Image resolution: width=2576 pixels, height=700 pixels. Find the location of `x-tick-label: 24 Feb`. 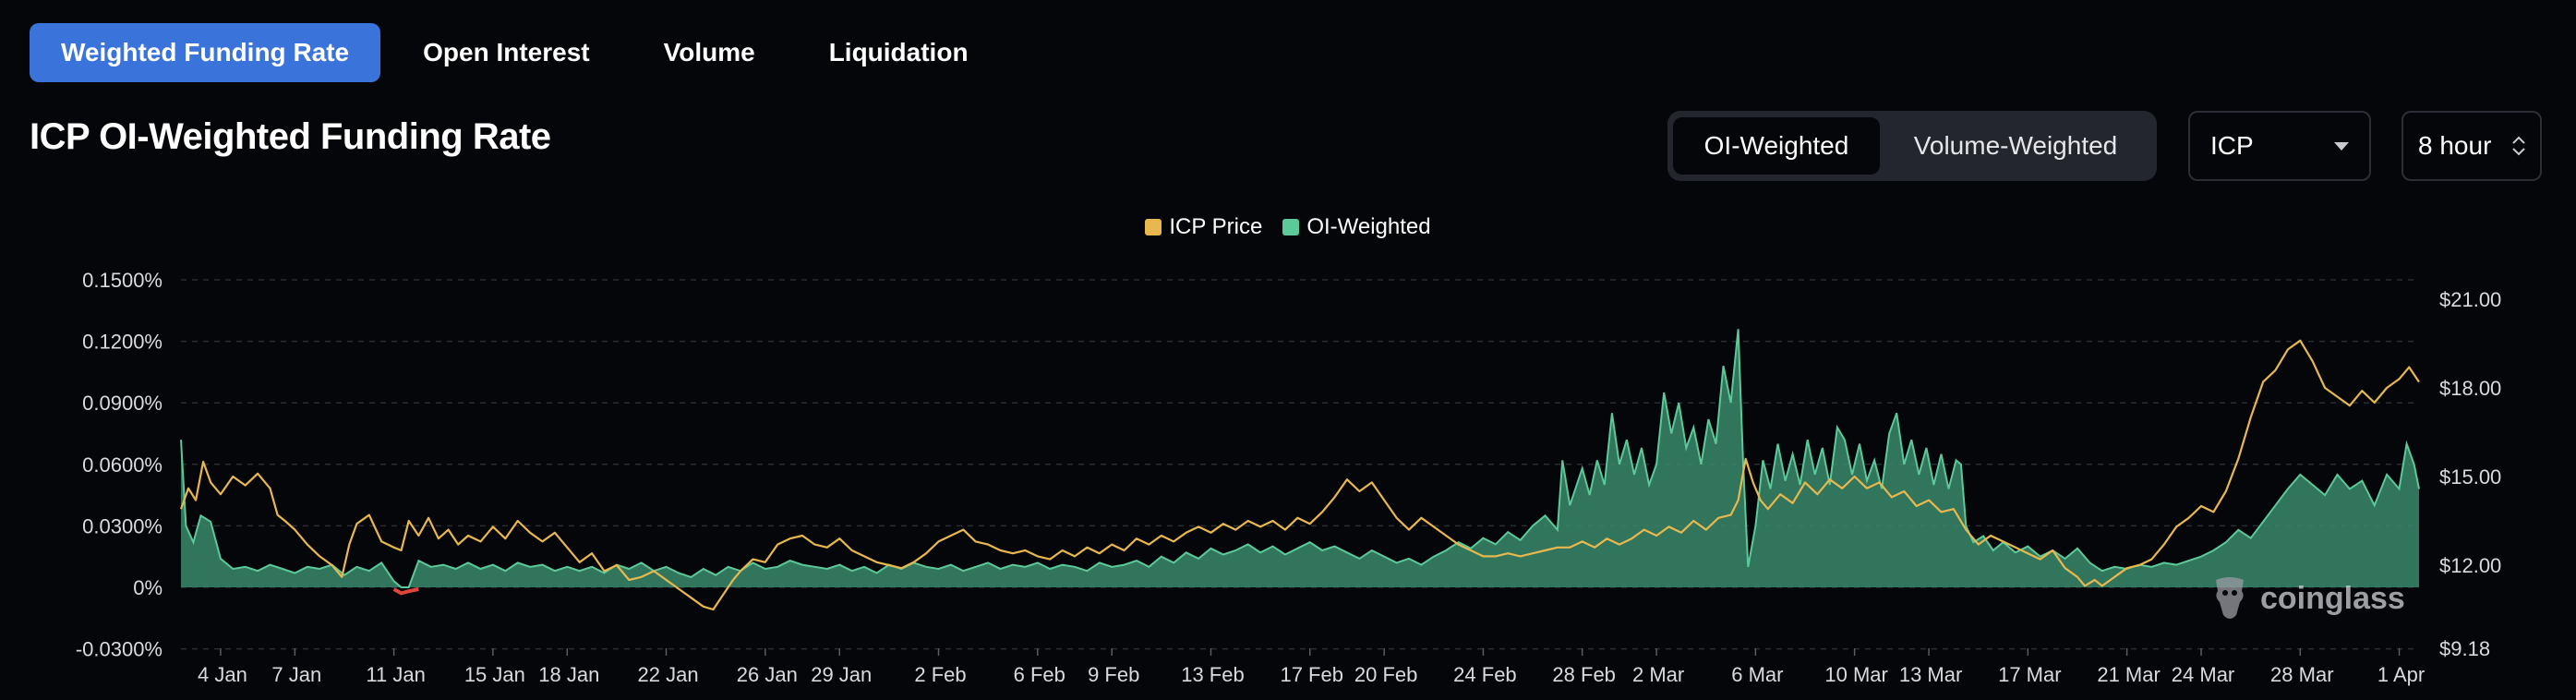

x-tick-label: 24 Feb is located at coordinates (1485, 675).